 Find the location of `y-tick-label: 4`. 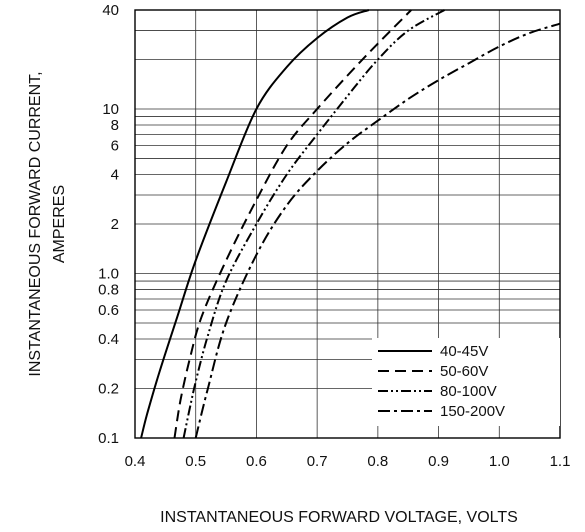

y-tick-label: 4 is located at coordinates (115, 174).